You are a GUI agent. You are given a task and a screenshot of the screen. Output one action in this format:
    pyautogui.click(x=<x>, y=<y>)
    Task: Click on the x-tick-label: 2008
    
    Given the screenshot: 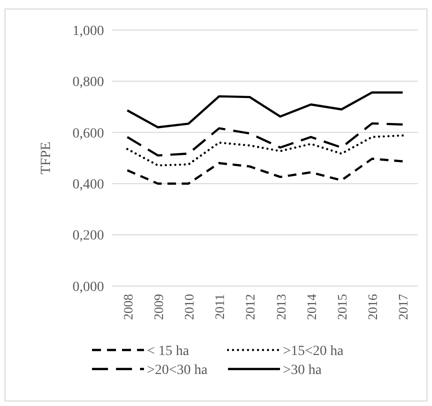 What is the action you would take?
    pyautogui.click(x=128, y=307)
    